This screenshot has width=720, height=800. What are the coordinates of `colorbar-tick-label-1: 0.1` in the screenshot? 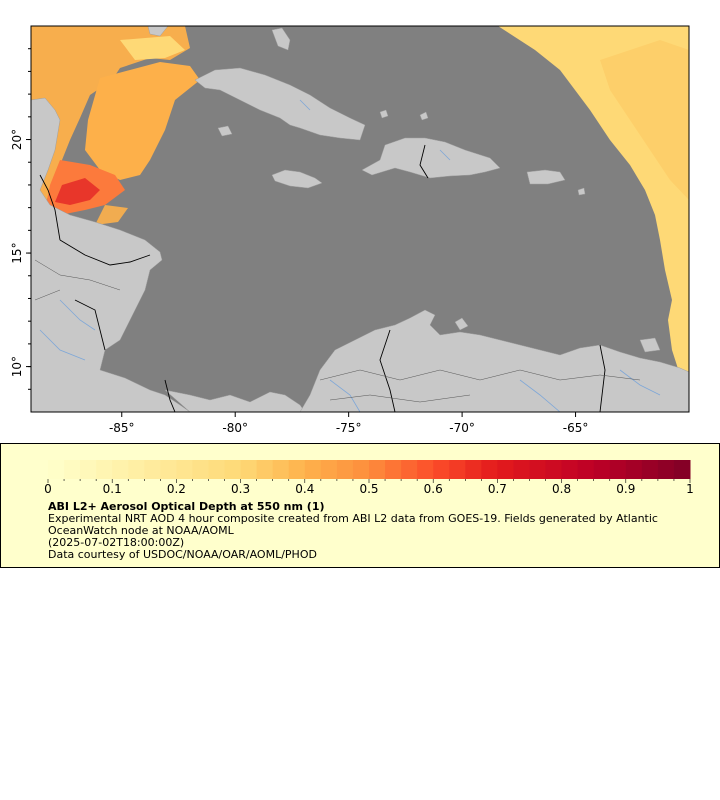 It's located at (112, 489).